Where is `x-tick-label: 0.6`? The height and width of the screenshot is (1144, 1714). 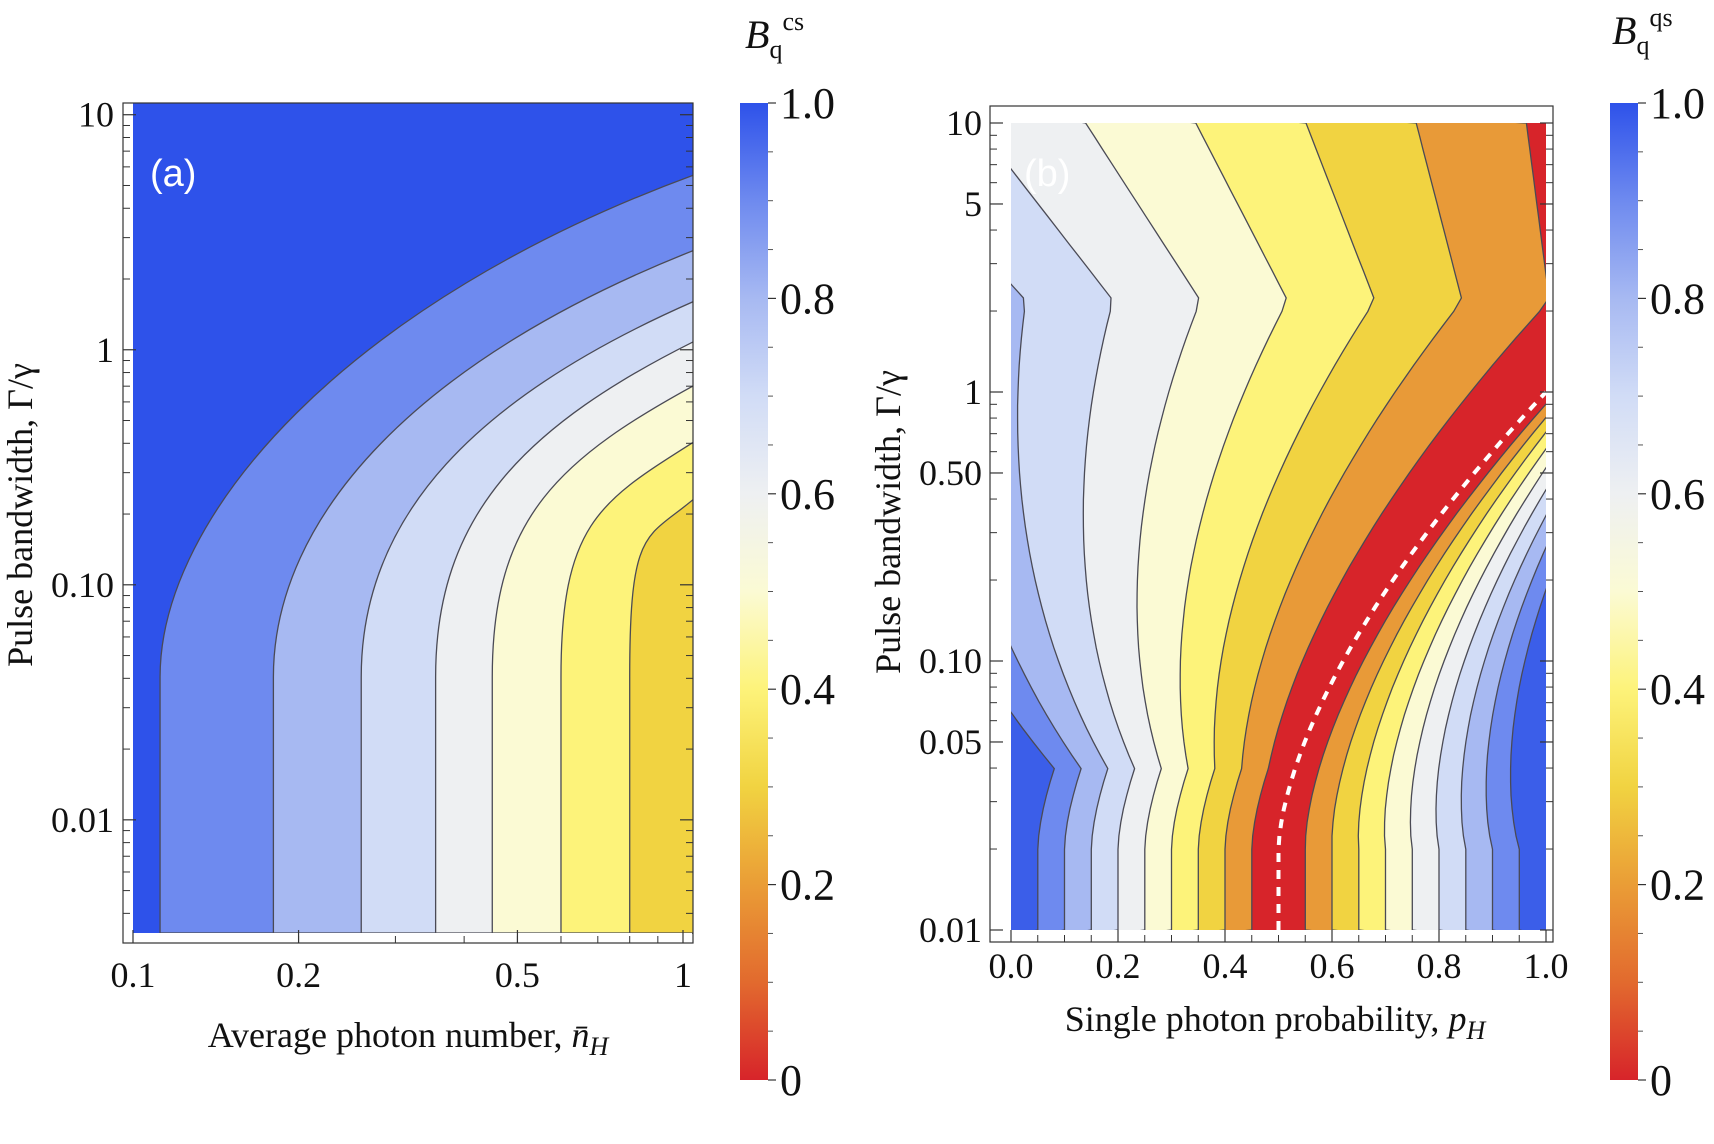
x-tick-label: 0.6 is located at coordinates (1332, 966).